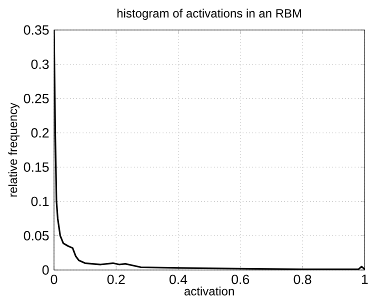  What do you see at coordinates (241, 279) in the screenshot?
I see `x-tick-label: 0.6` at bounding box center [241, 279].